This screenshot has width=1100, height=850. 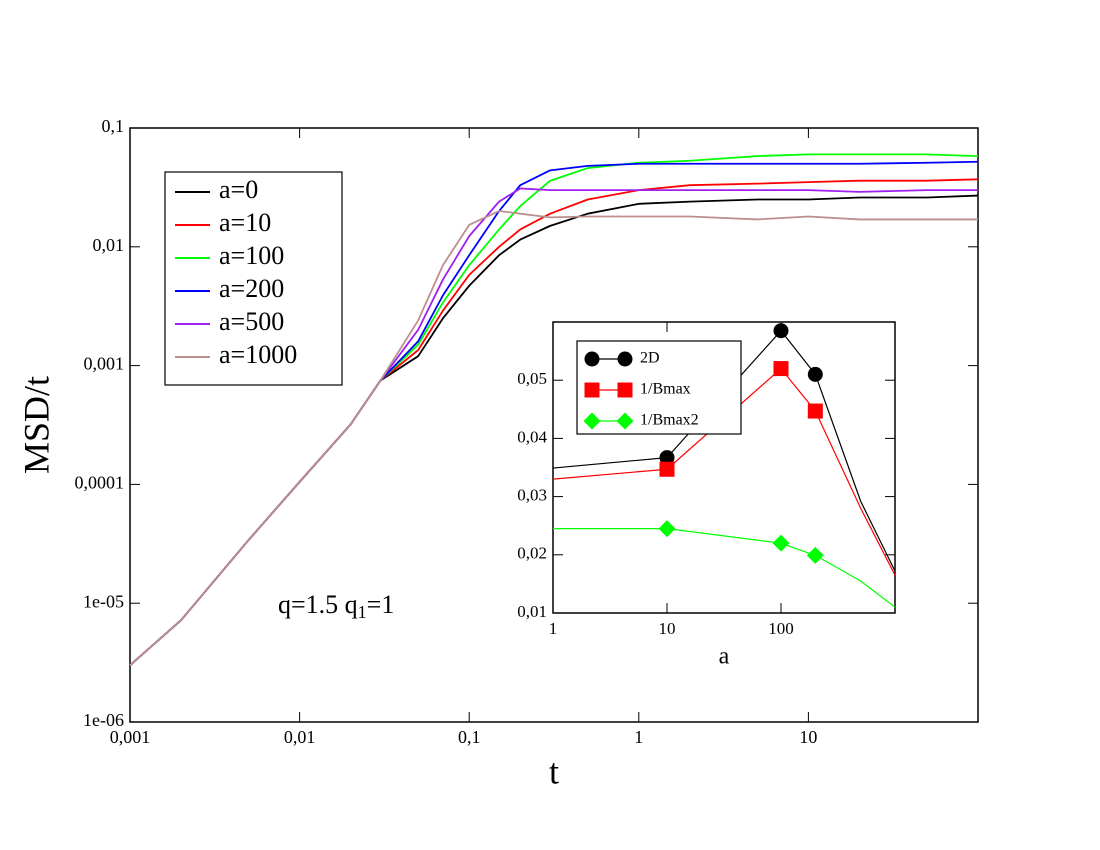 What do you see at coordinates (113, 126) in the screenshot?
I see `y-tick-label: 0,1` at bounding box center [113, 126].